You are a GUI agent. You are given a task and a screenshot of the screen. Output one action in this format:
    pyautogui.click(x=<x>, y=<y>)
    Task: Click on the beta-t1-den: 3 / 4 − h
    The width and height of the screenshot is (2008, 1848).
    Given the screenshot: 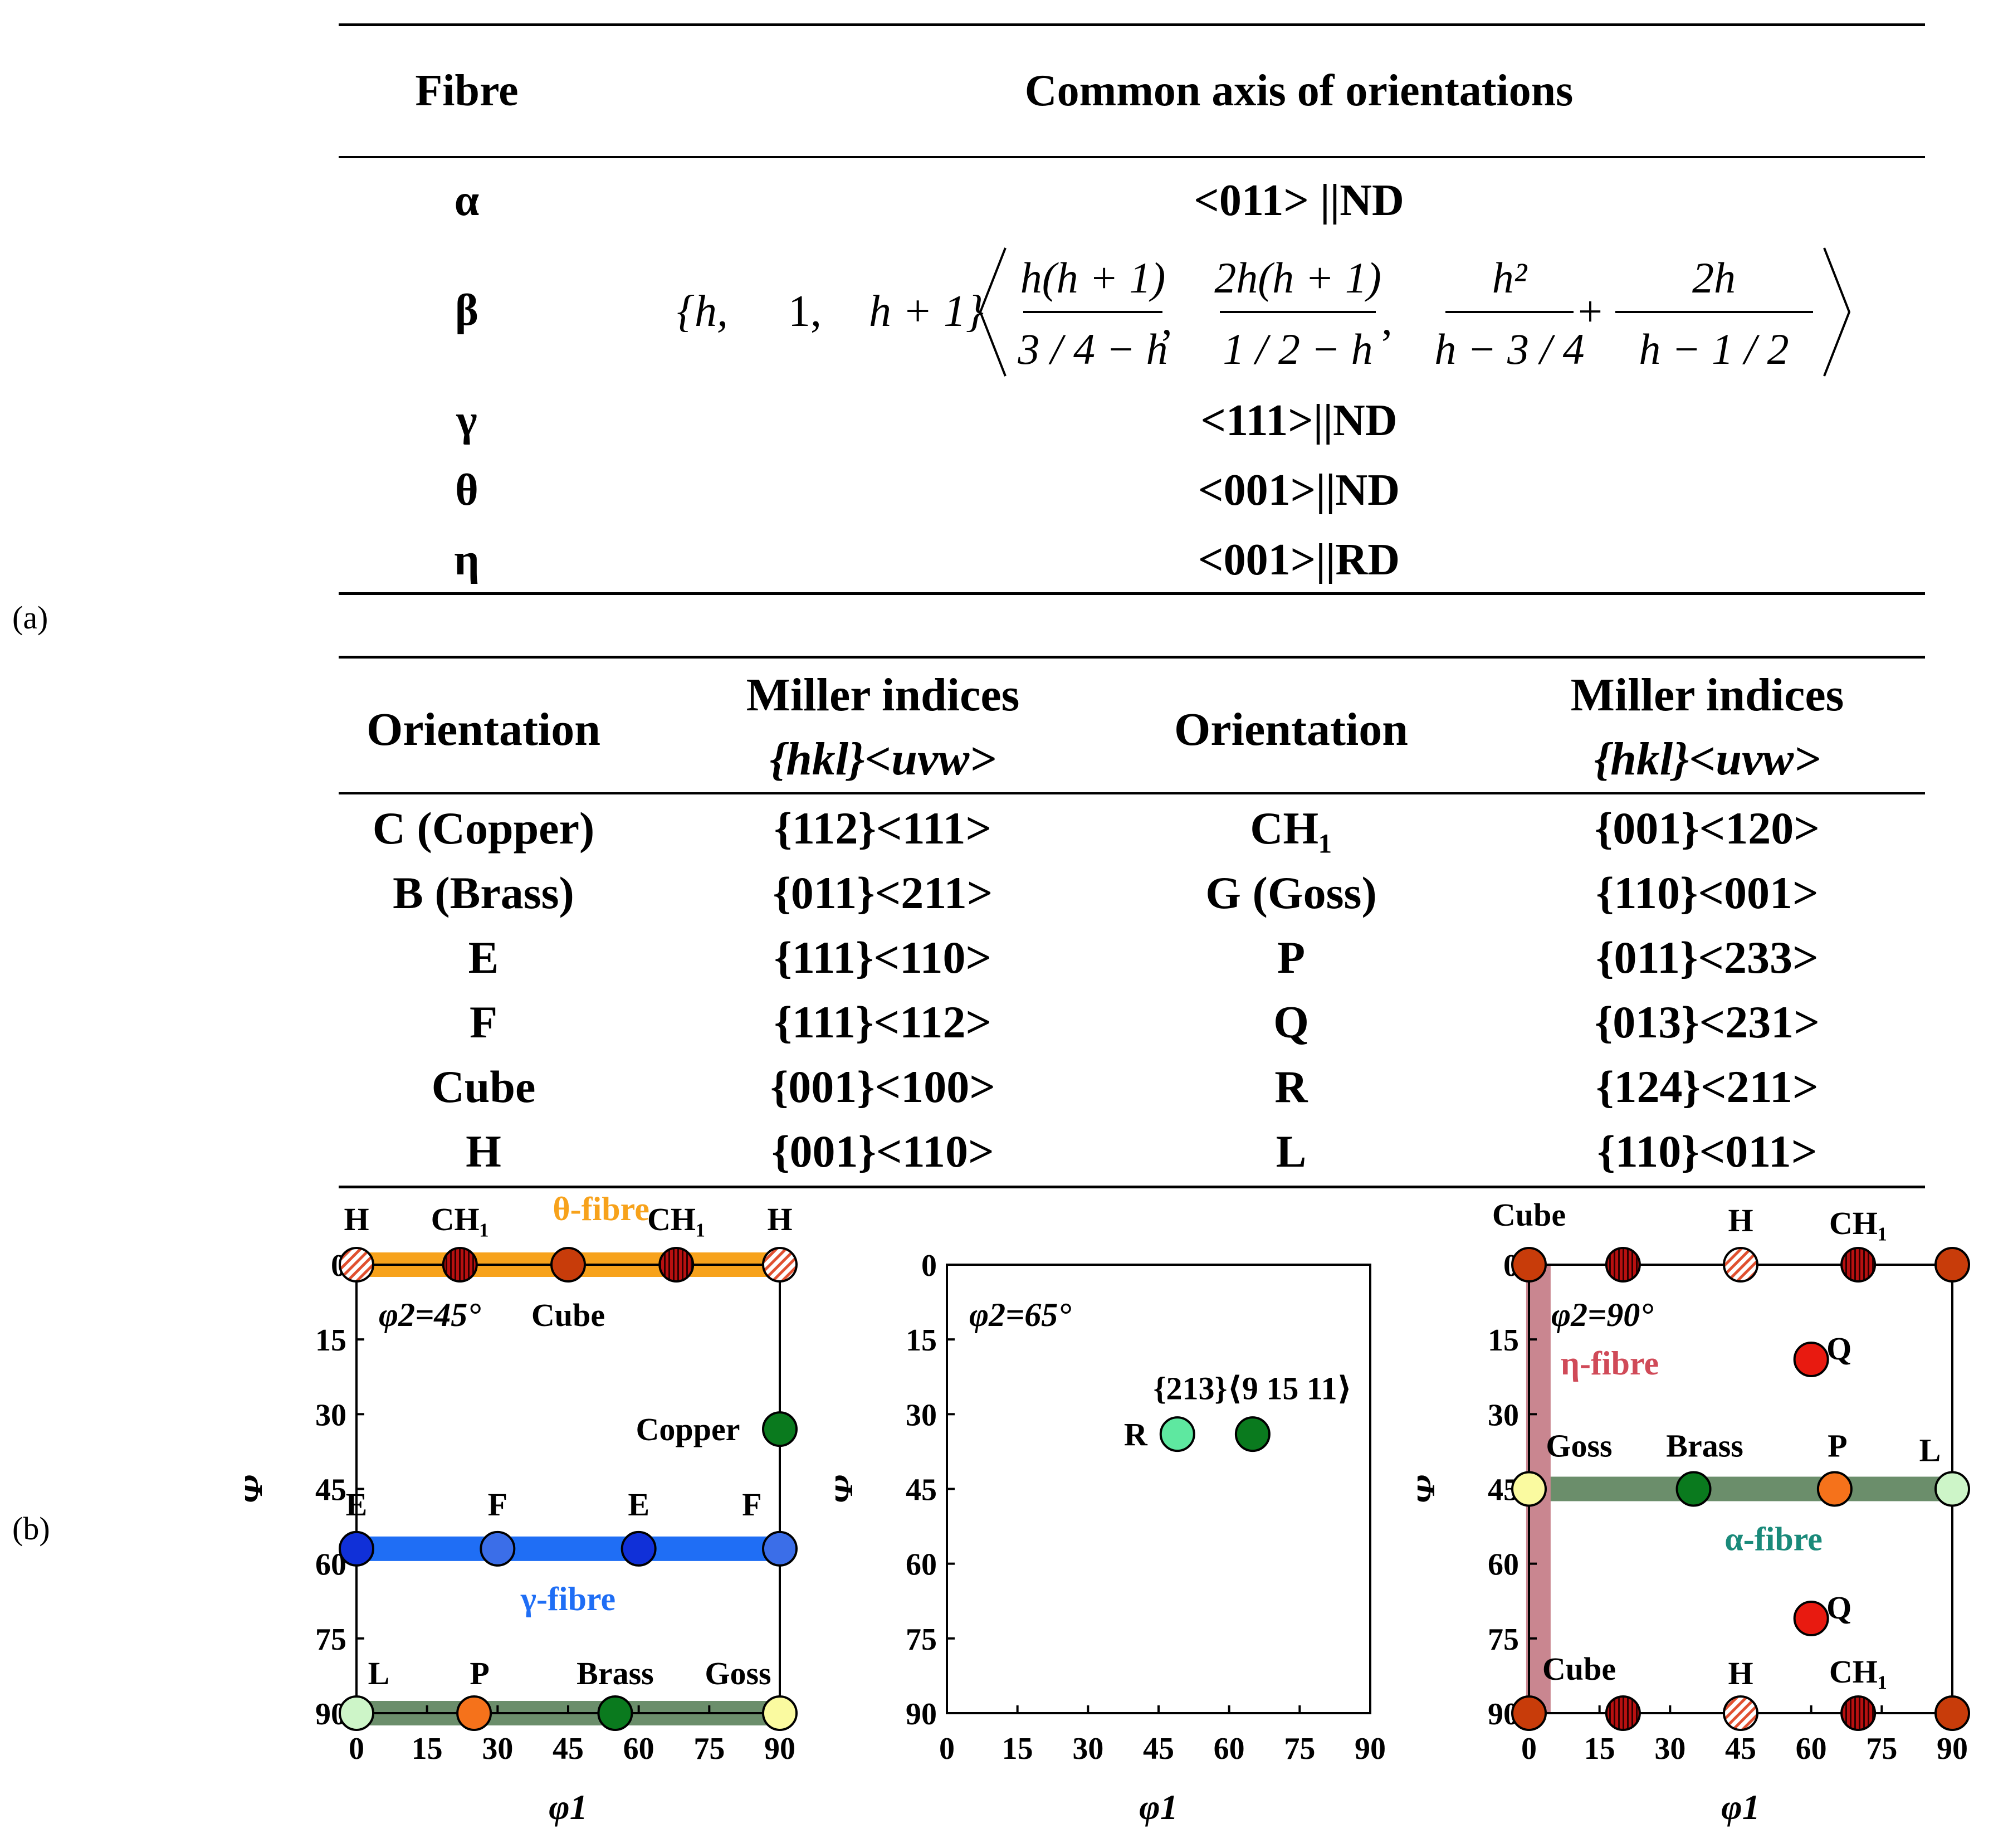 What is the action you would take?
    pyautogui.click(x=1092, y=349)
    